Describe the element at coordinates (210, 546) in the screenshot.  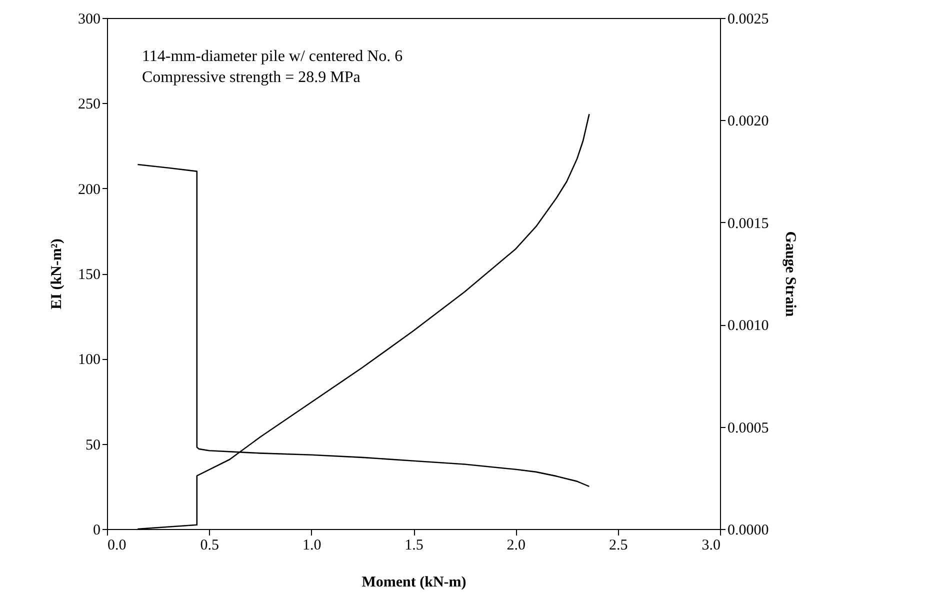
I see `x-tick-label: 0.5` at that location.